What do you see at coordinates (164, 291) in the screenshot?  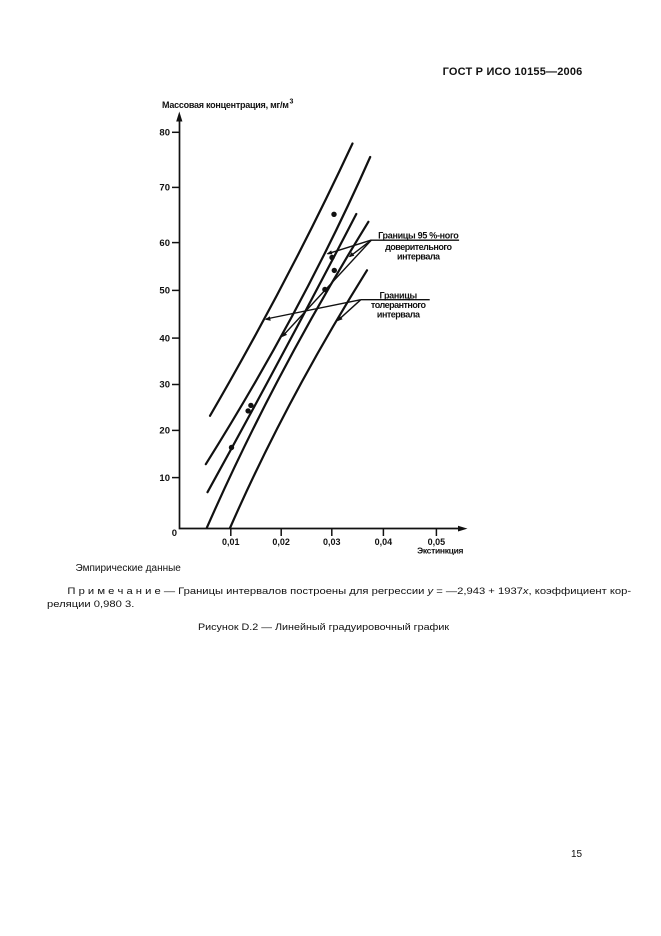 I see `svg-text: 50` at bounding box center [164, 291].